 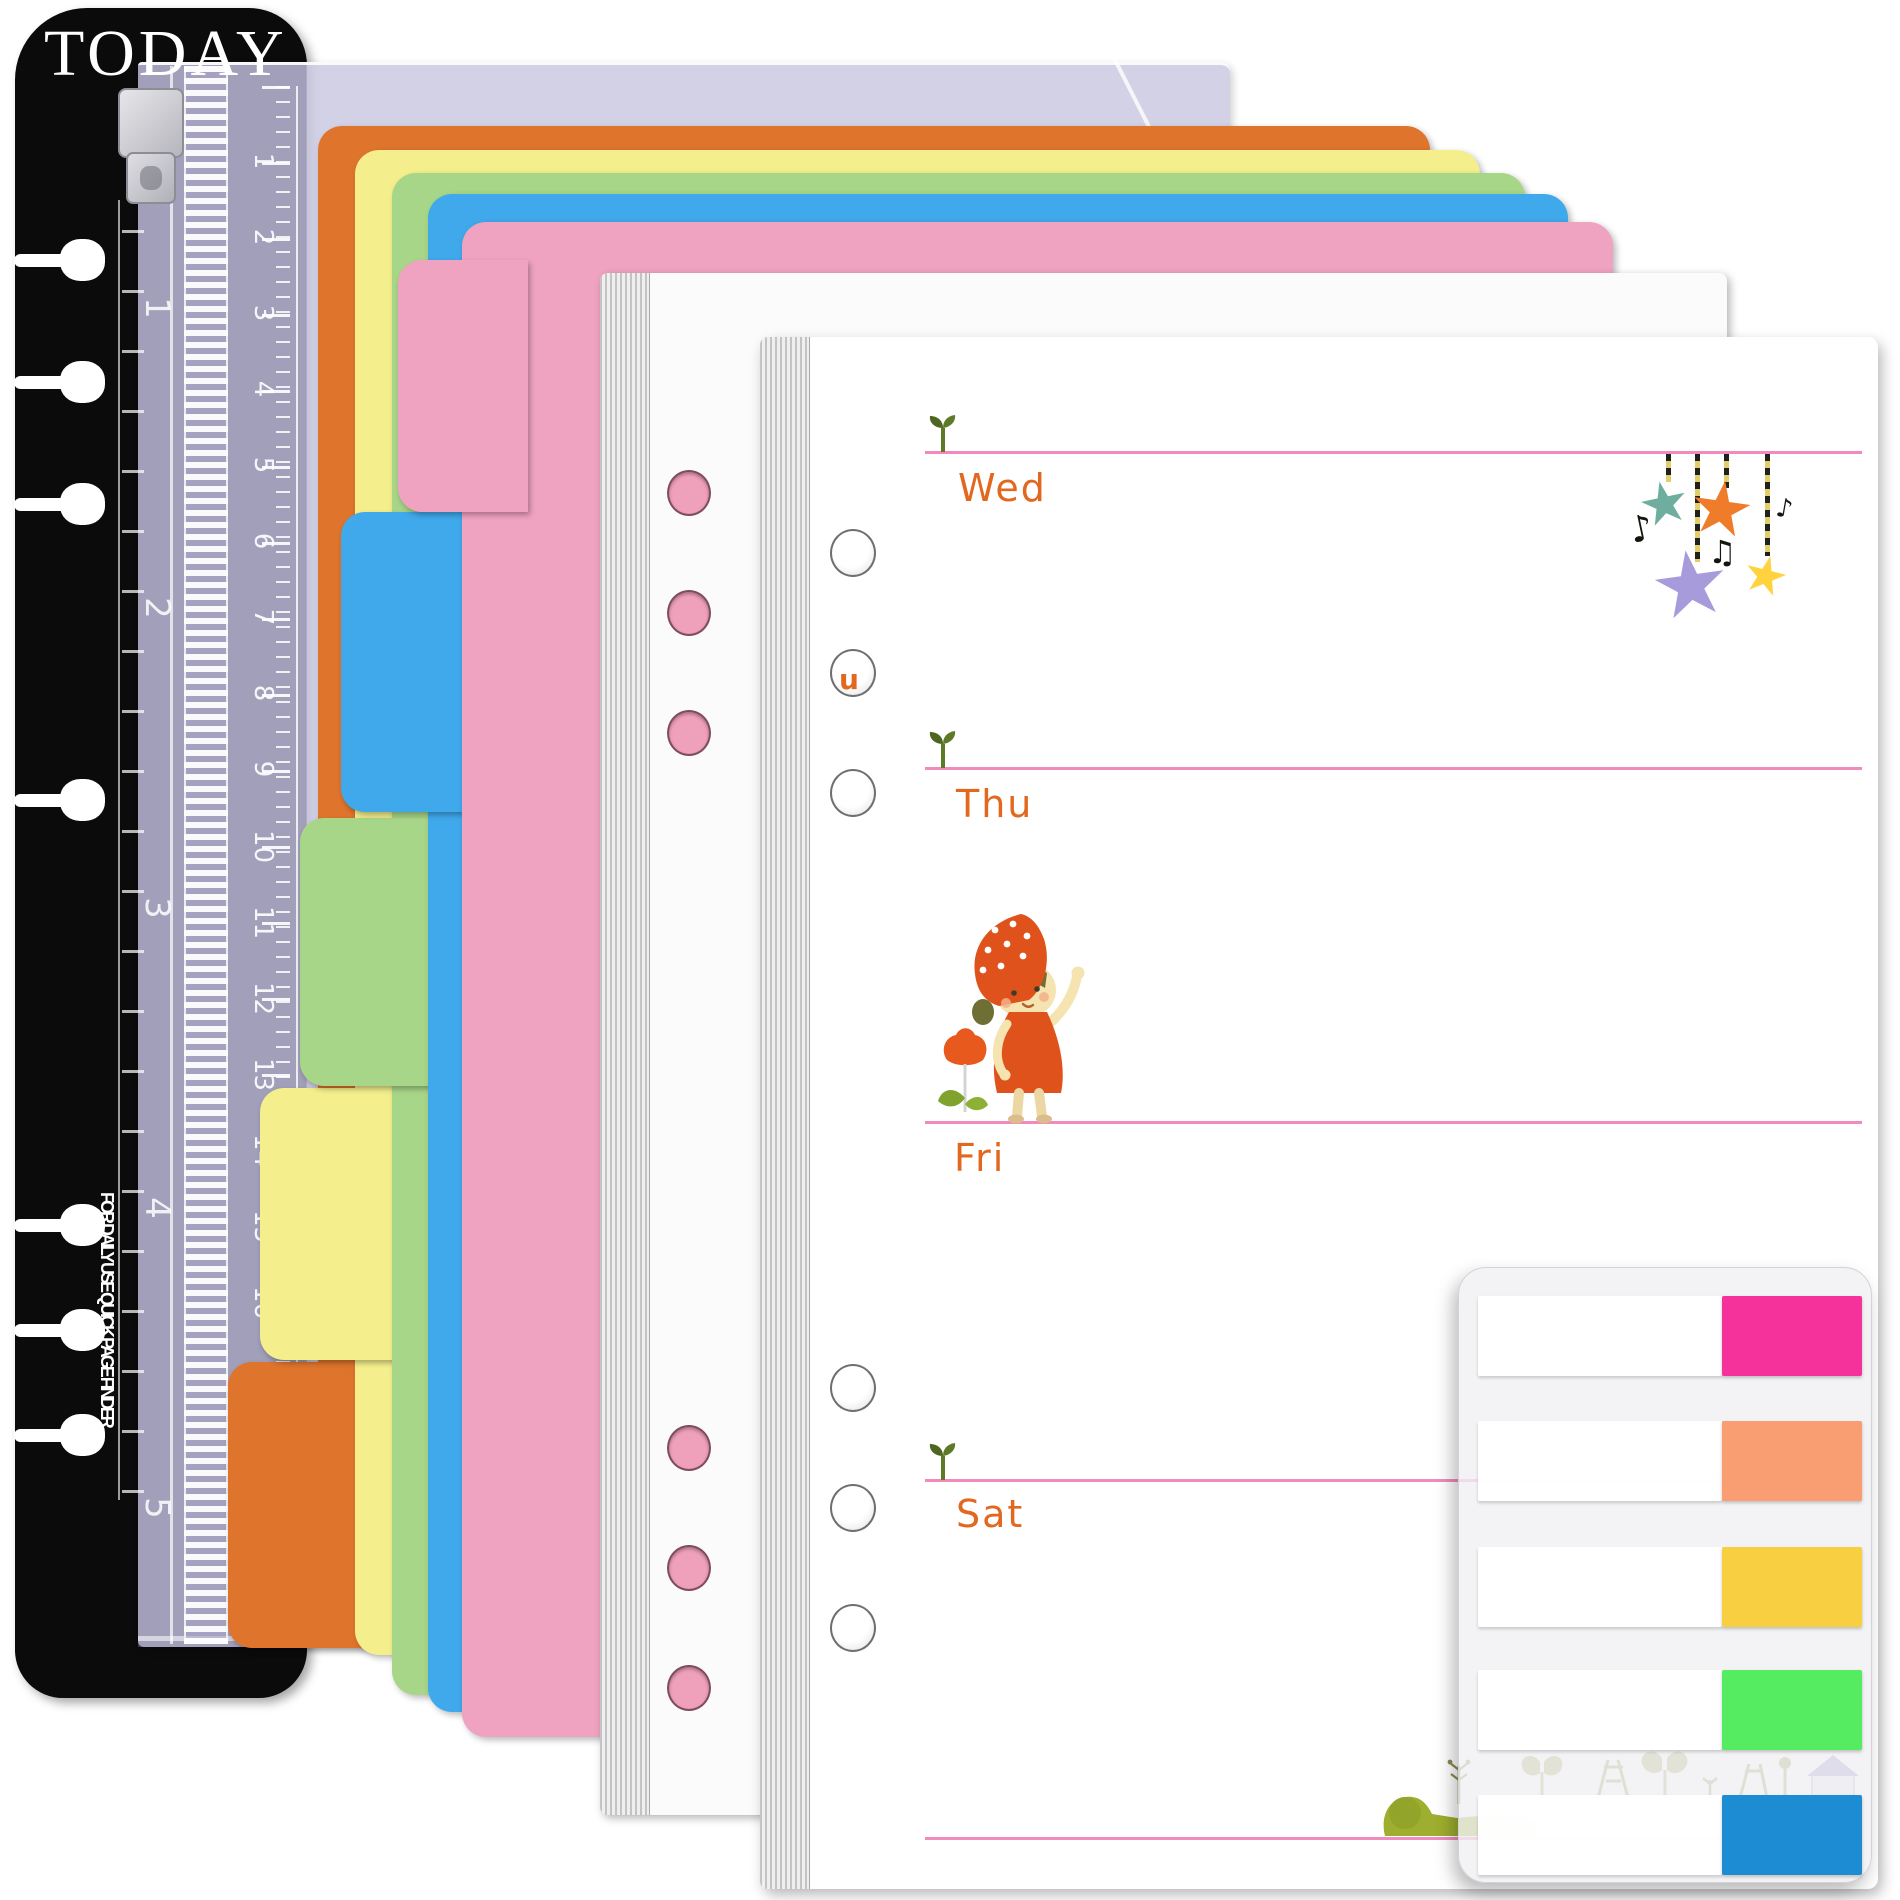 What do you see at coordinates (849, 679) in the screenshot?
I see `peeking-letter: u` at bounding box center [849, 679].